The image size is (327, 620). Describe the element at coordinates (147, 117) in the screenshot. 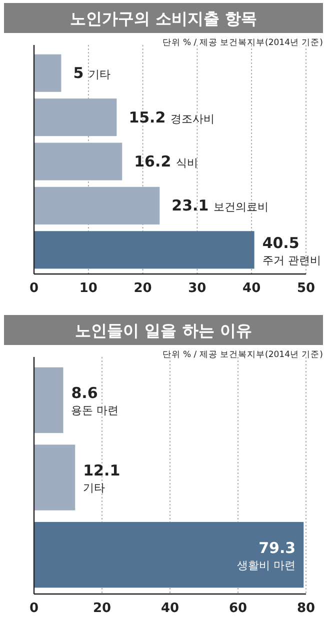

I see `data-label: 15.2` at that location.